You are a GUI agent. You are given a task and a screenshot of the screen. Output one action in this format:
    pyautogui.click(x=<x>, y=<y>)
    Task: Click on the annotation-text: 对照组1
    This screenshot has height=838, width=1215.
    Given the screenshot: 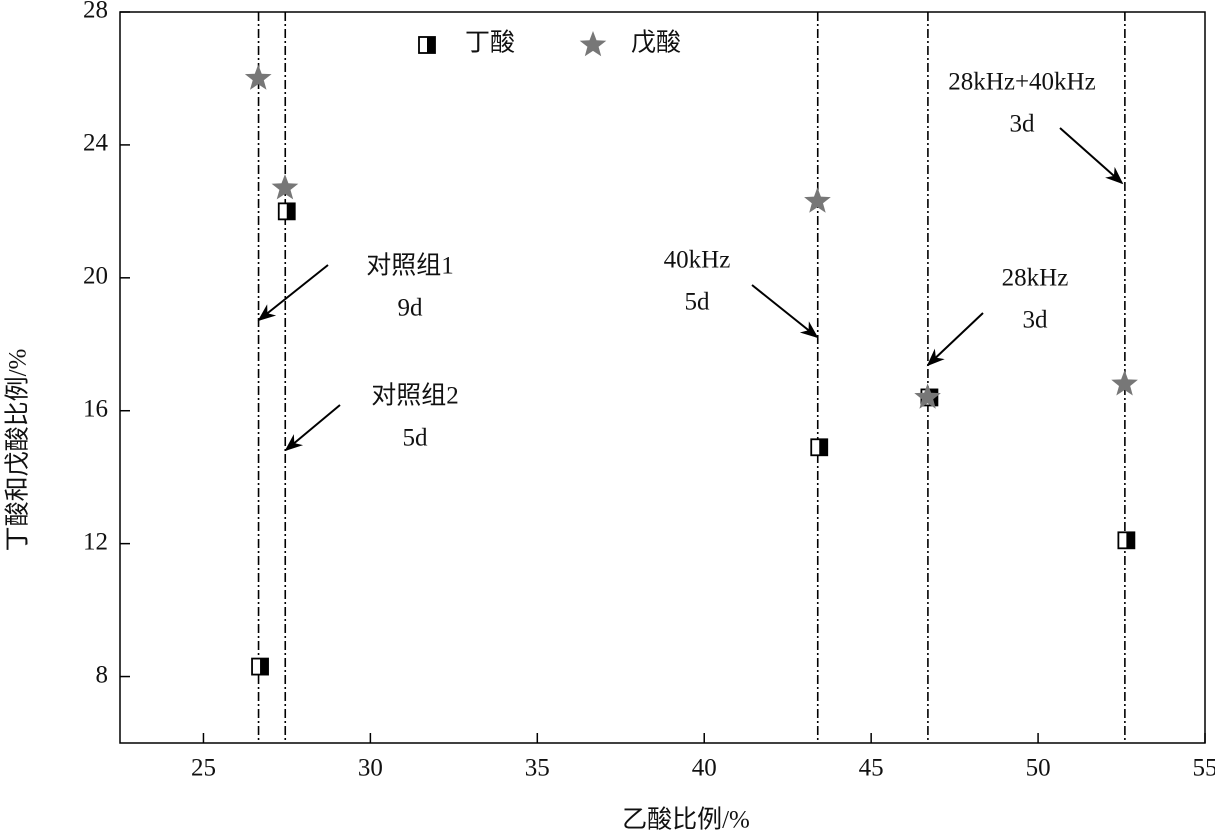 What is the action you would take?
    pyautogui.click(x=410, y=266)
    